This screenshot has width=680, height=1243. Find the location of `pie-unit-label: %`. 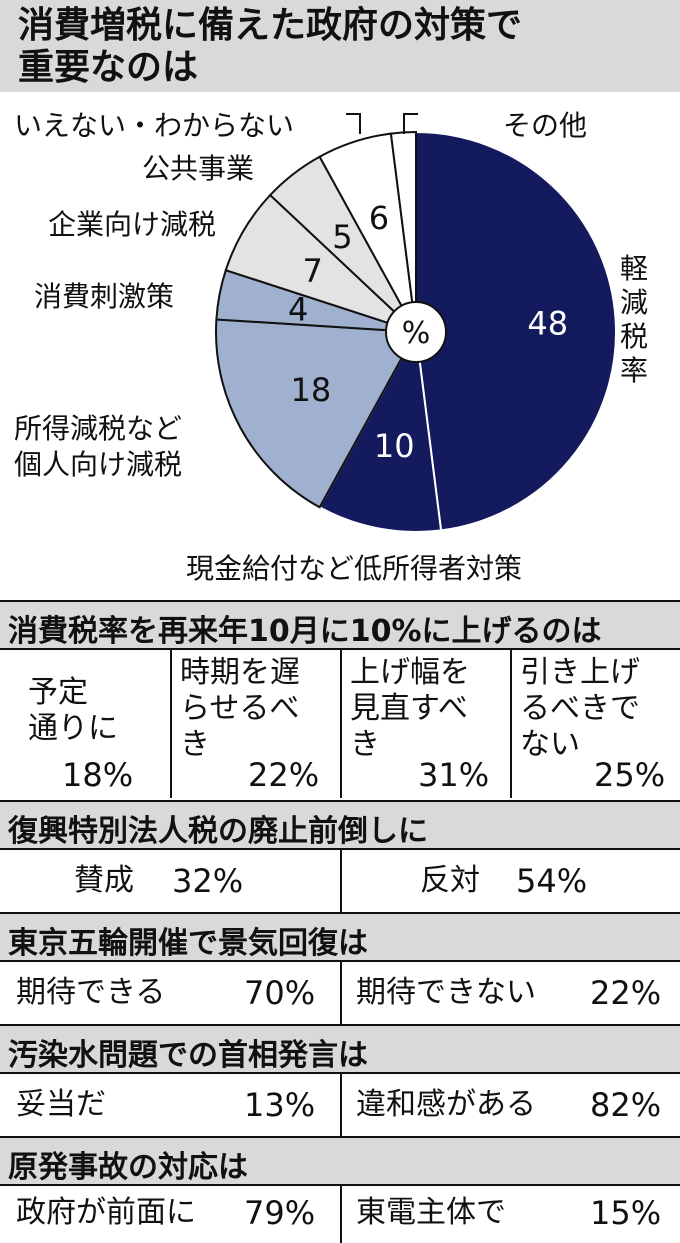

pie-unit-label: % is located at coordinates (416, 333).